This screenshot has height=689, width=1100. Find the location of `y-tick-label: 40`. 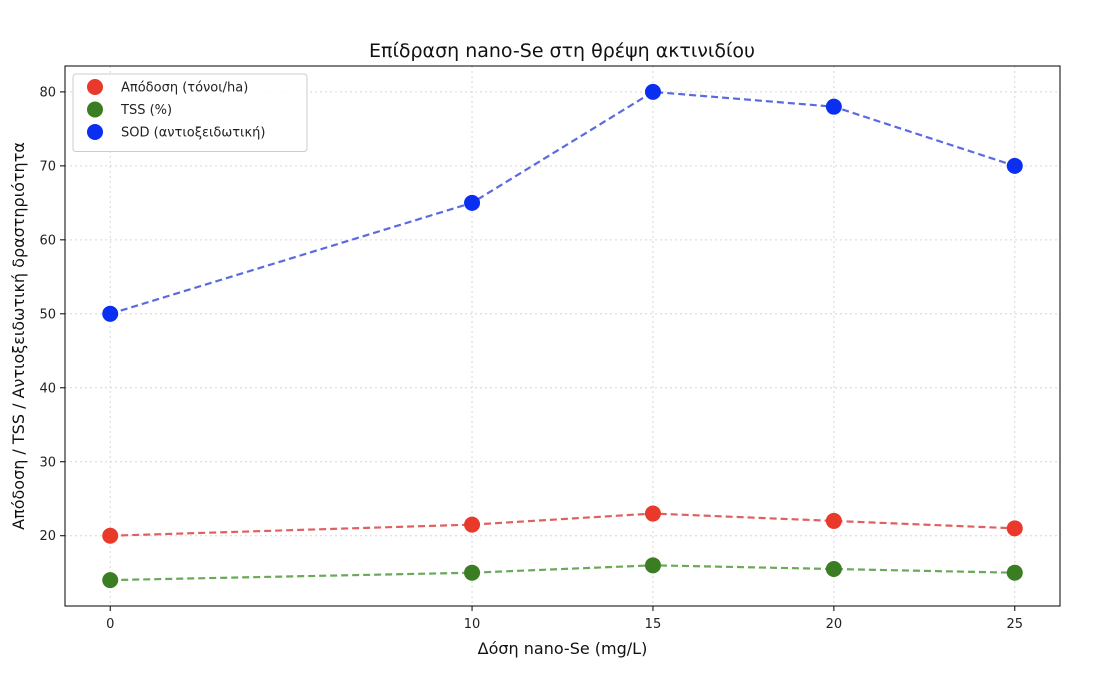

y-tick-label: 40 is located at coordinates (47, 388).